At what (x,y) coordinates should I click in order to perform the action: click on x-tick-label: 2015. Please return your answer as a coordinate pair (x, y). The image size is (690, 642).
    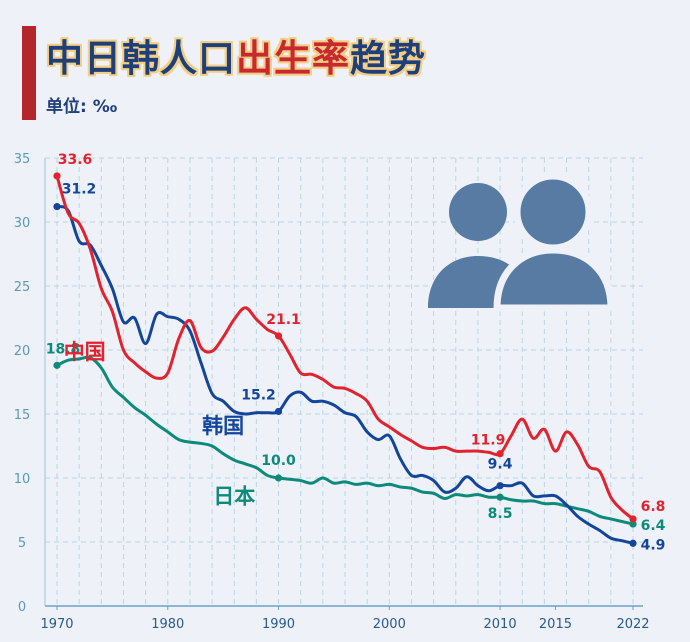
    Looking at the image, I should click on (555, 624).